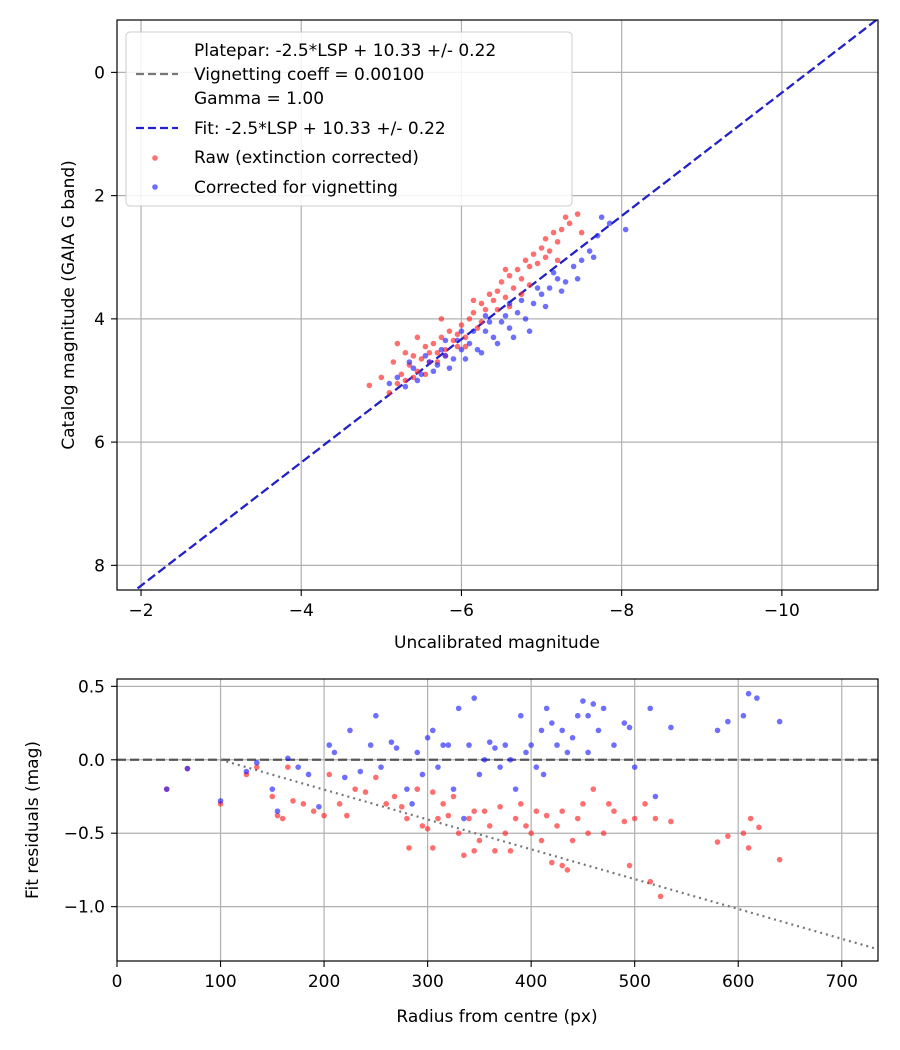 Image resolution: width=900 pixels, height=1050 pixels. I want to click on y-tick-label: 2, so click(99, 197).